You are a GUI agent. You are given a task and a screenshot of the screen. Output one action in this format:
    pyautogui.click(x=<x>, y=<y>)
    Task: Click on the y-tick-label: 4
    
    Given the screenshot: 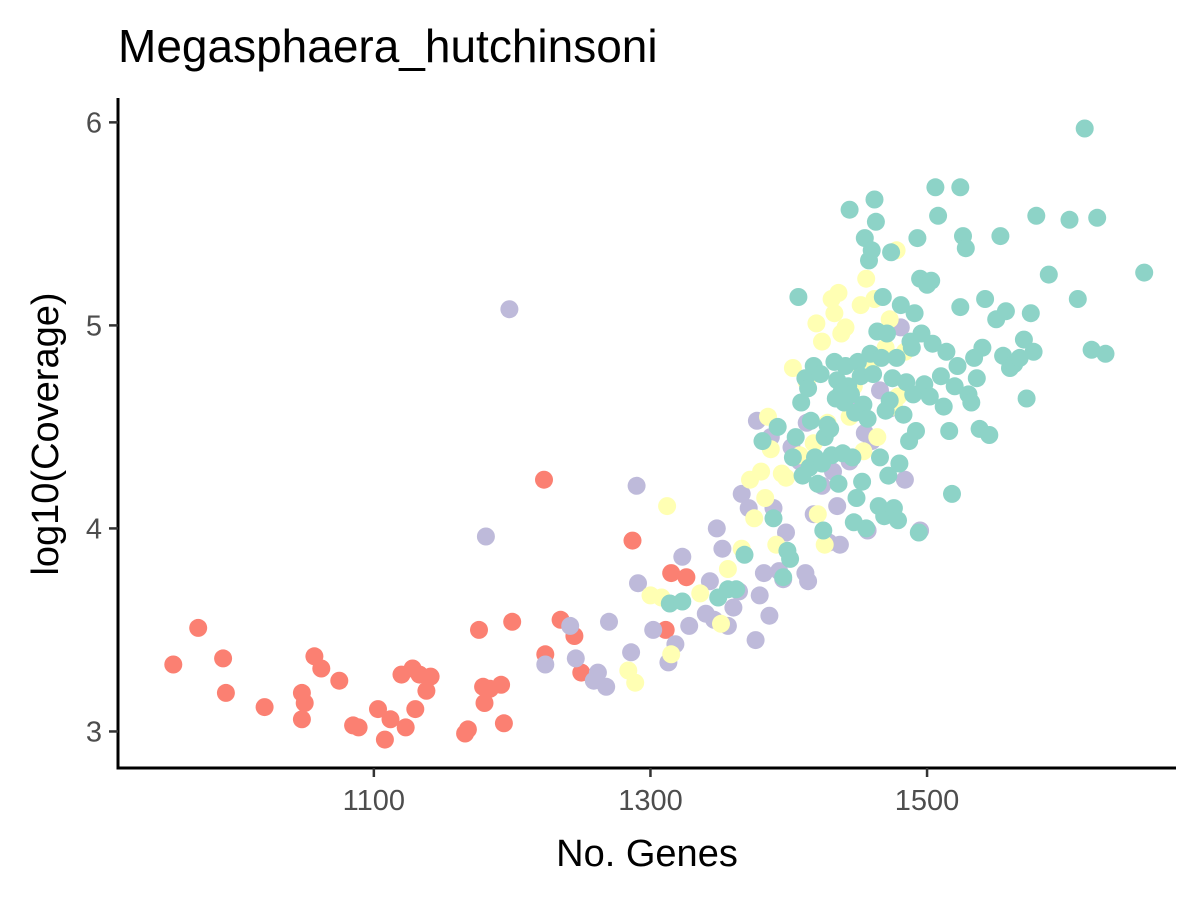 What is the action you would take?
    pyautogui.click(x=94, y=529)
    